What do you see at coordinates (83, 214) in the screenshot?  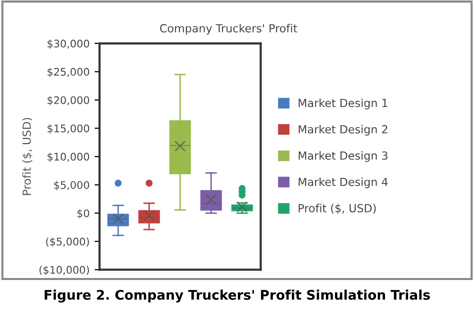 I see `y-tick-label: $0` at bounding box center [83, 214].